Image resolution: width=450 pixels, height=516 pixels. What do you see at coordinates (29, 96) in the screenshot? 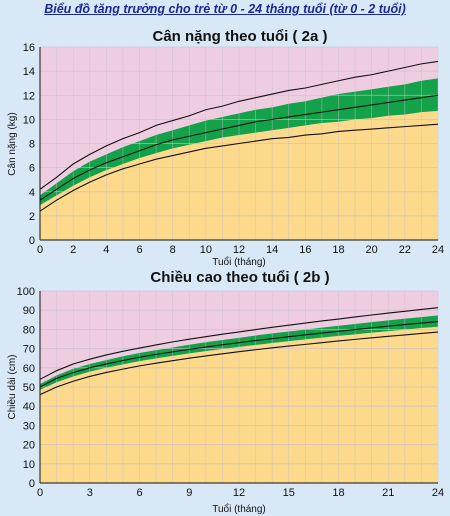
I see `y-tick-label: 12` at bounding box center [29, 96].